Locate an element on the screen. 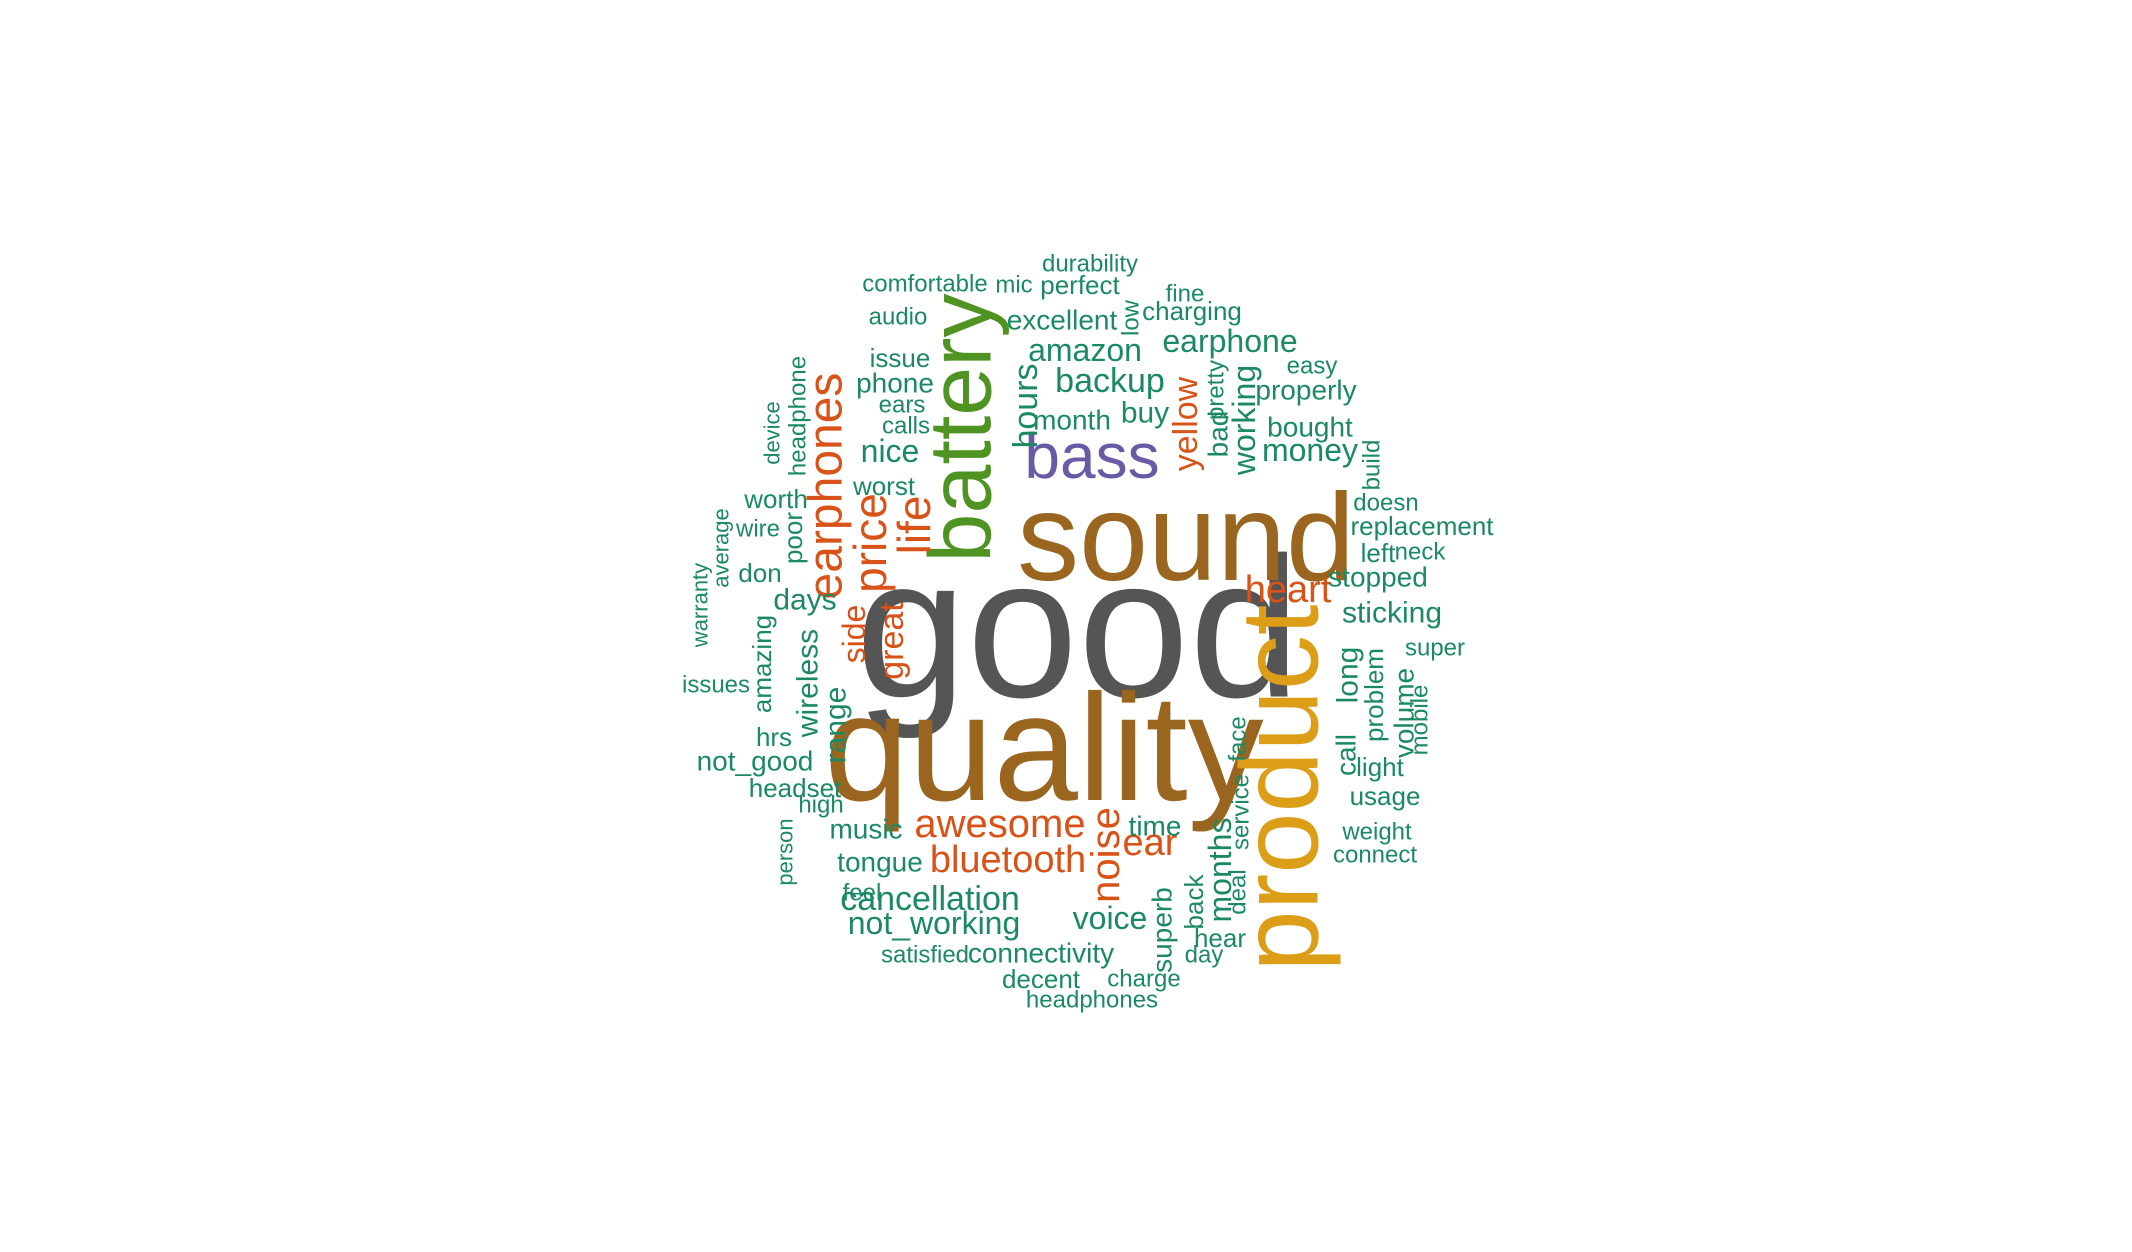  word-amazon: amazon is located at coordinates (1085, 350).